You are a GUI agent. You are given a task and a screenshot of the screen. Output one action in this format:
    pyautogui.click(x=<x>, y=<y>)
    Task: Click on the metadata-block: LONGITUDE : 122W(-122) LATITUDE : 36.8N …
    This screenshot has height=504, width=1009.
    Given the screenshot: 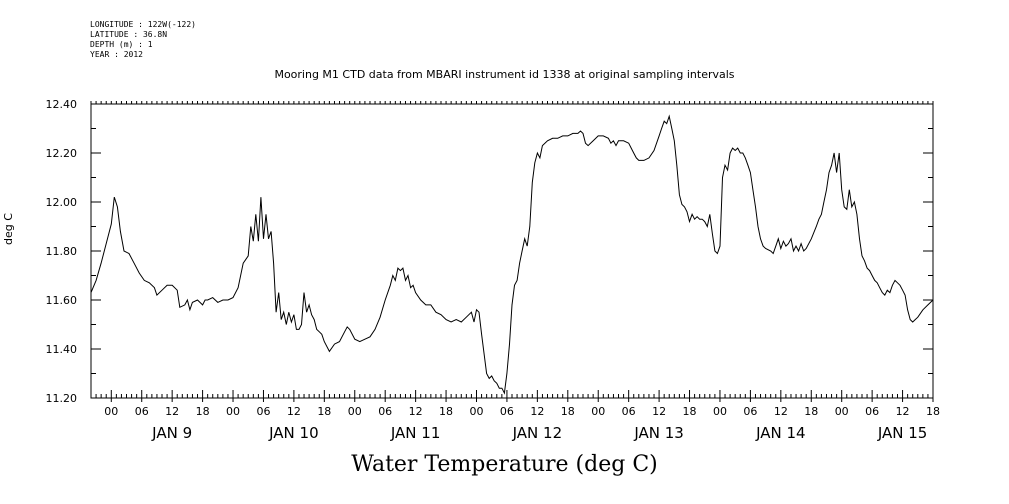 What is the action you would take?
    pyautogui.click(x=143, y=40)
    